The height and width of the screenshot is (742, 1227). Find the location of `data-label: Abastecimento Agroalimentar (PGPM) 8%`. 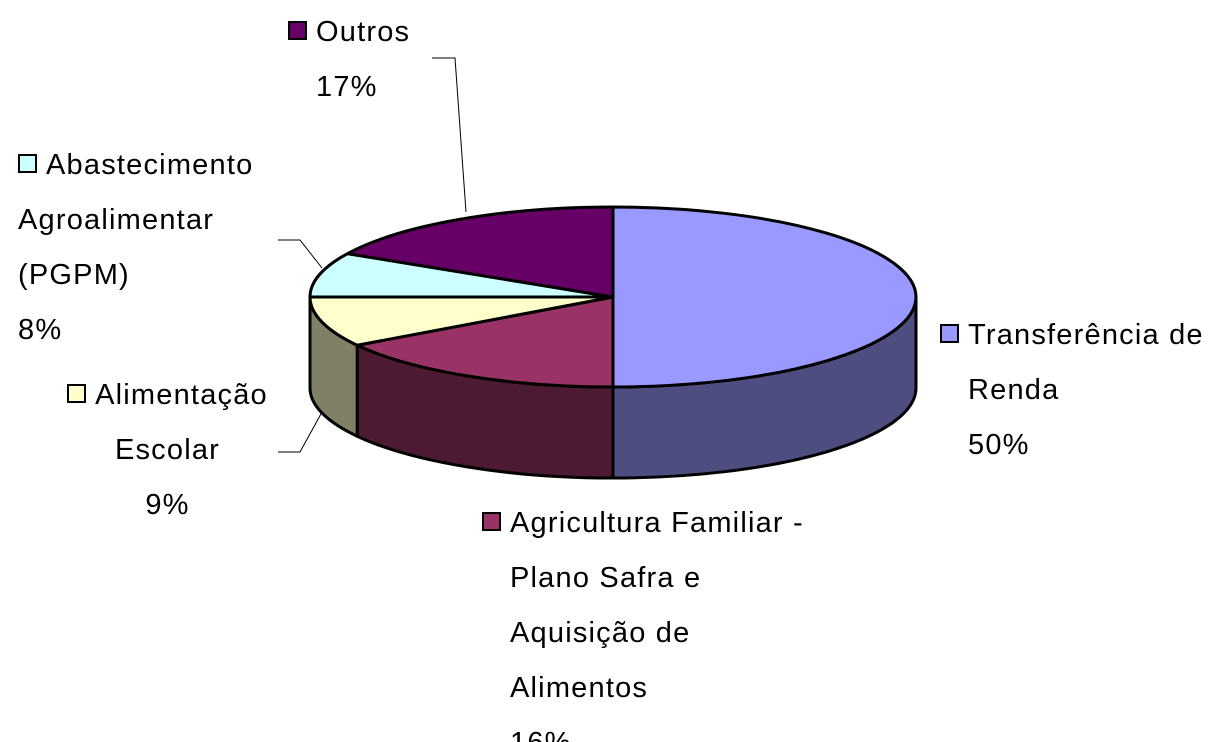

data-label: Abastecimento Agroalimentar (PGPM) 8% is located at coordinates (145, 248).